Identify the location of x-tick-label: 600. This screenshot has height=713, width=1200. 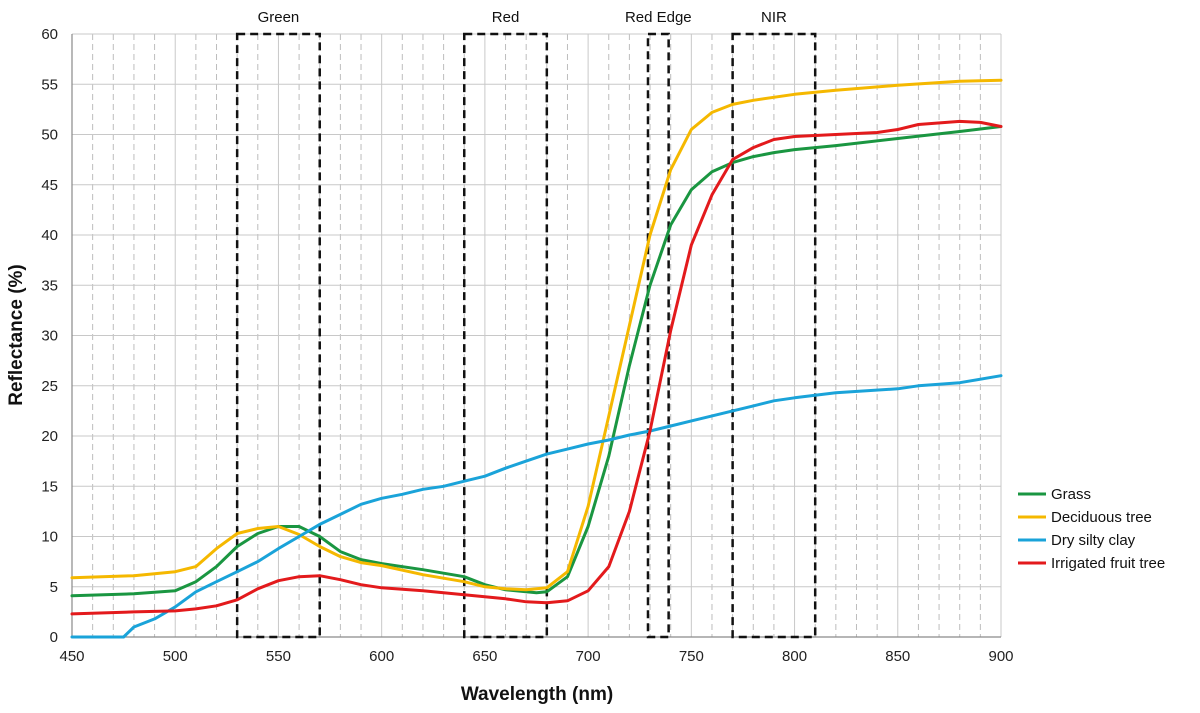
(381, 656).